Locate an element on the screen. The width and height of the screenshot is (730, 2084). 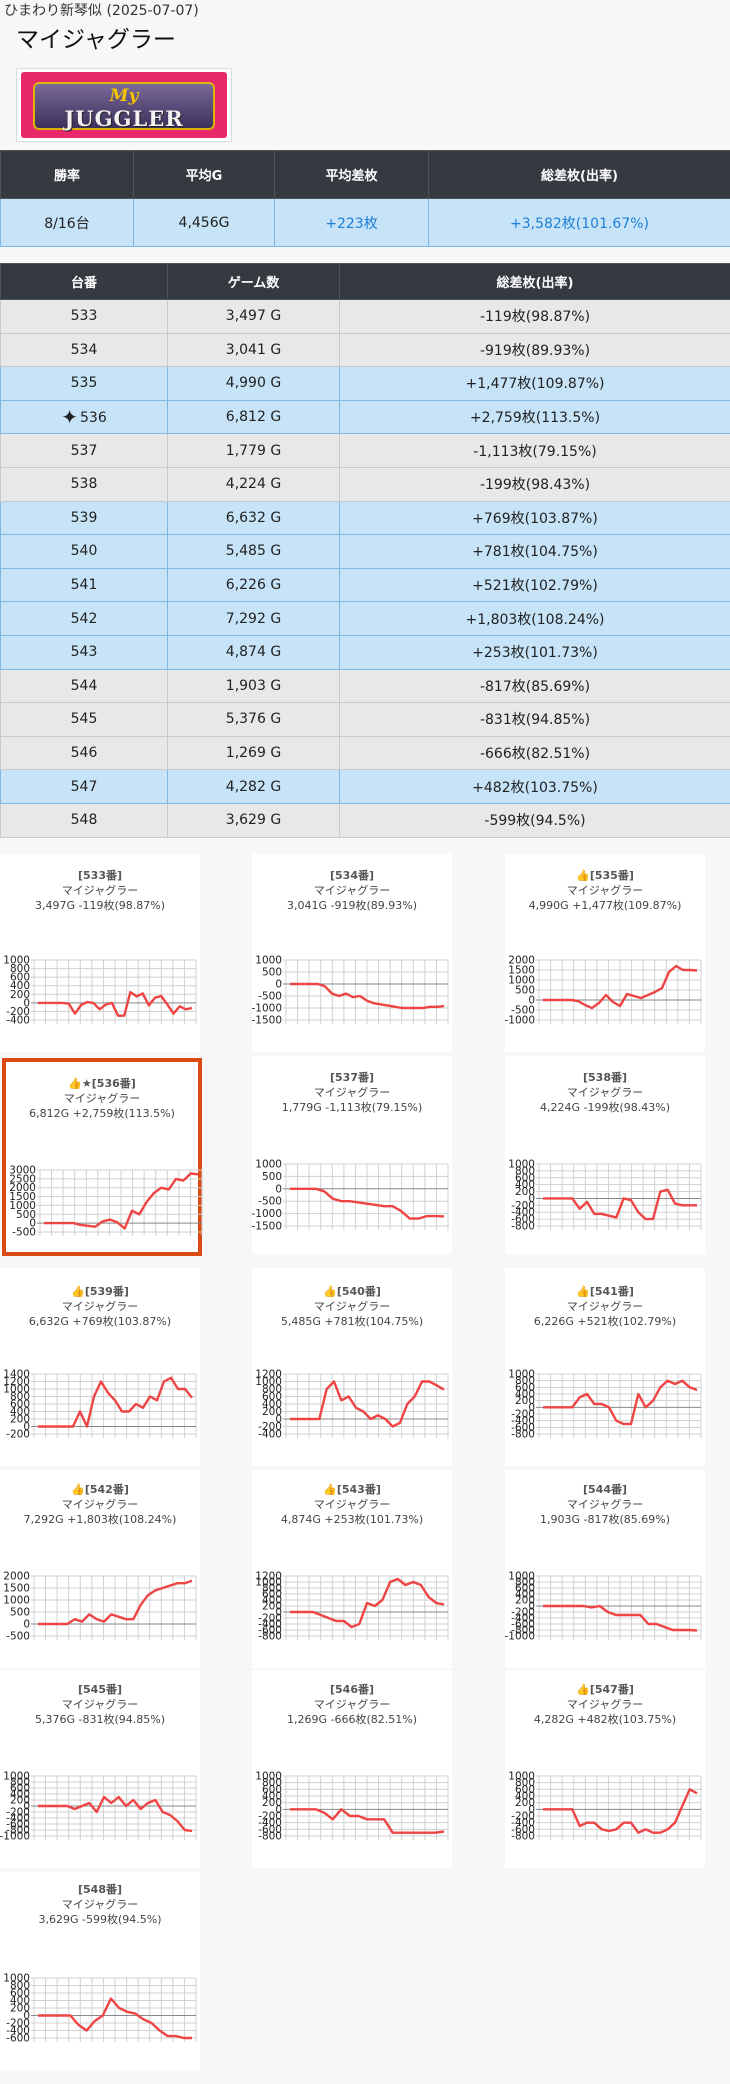
cell-total-diff: +521枚(102.79%) is located at coordinates (535, 585).